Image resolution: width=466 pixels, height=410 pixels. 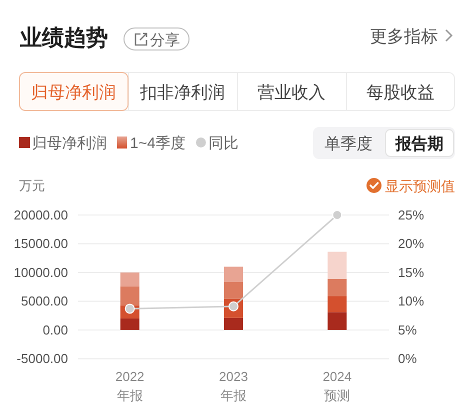 I want to click on text: 更多指标, so click(x=404, y=36).